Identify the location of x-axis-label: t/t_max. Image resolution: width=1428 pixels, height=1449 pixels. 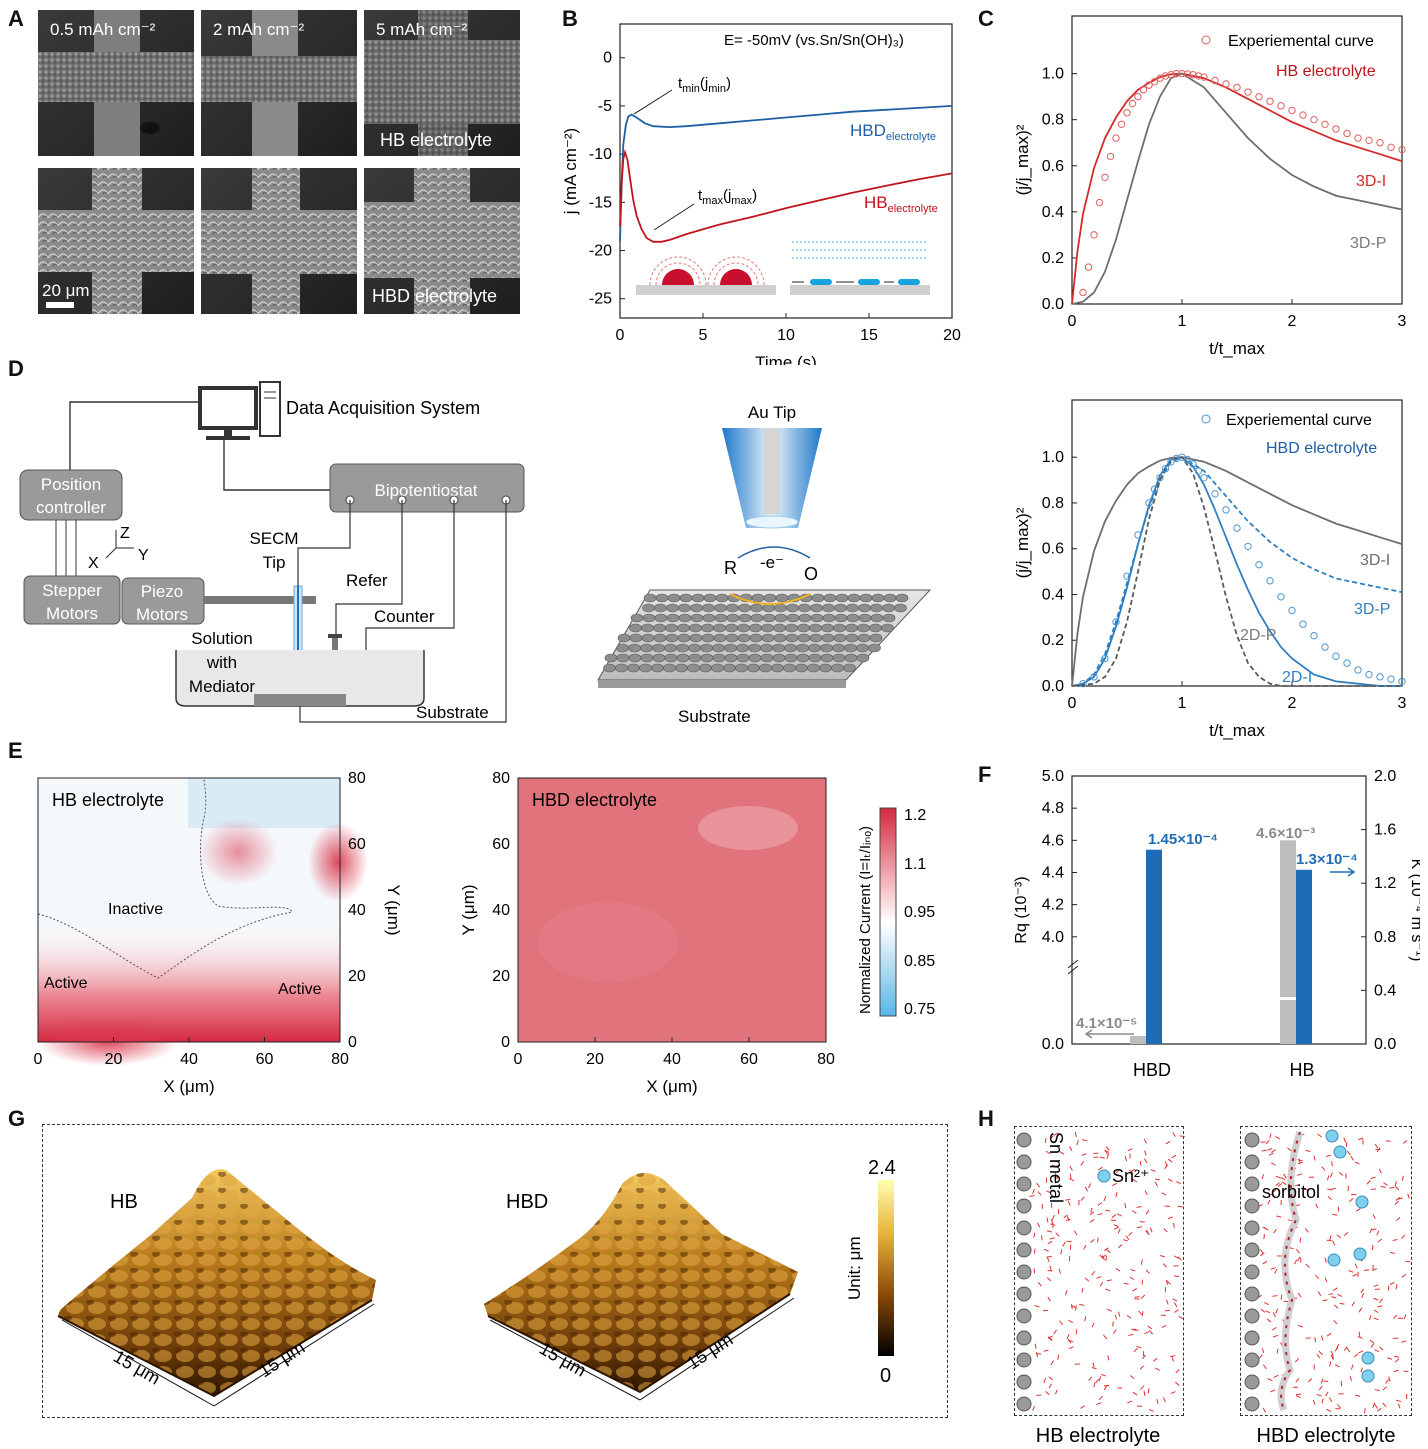
(1237, 348).